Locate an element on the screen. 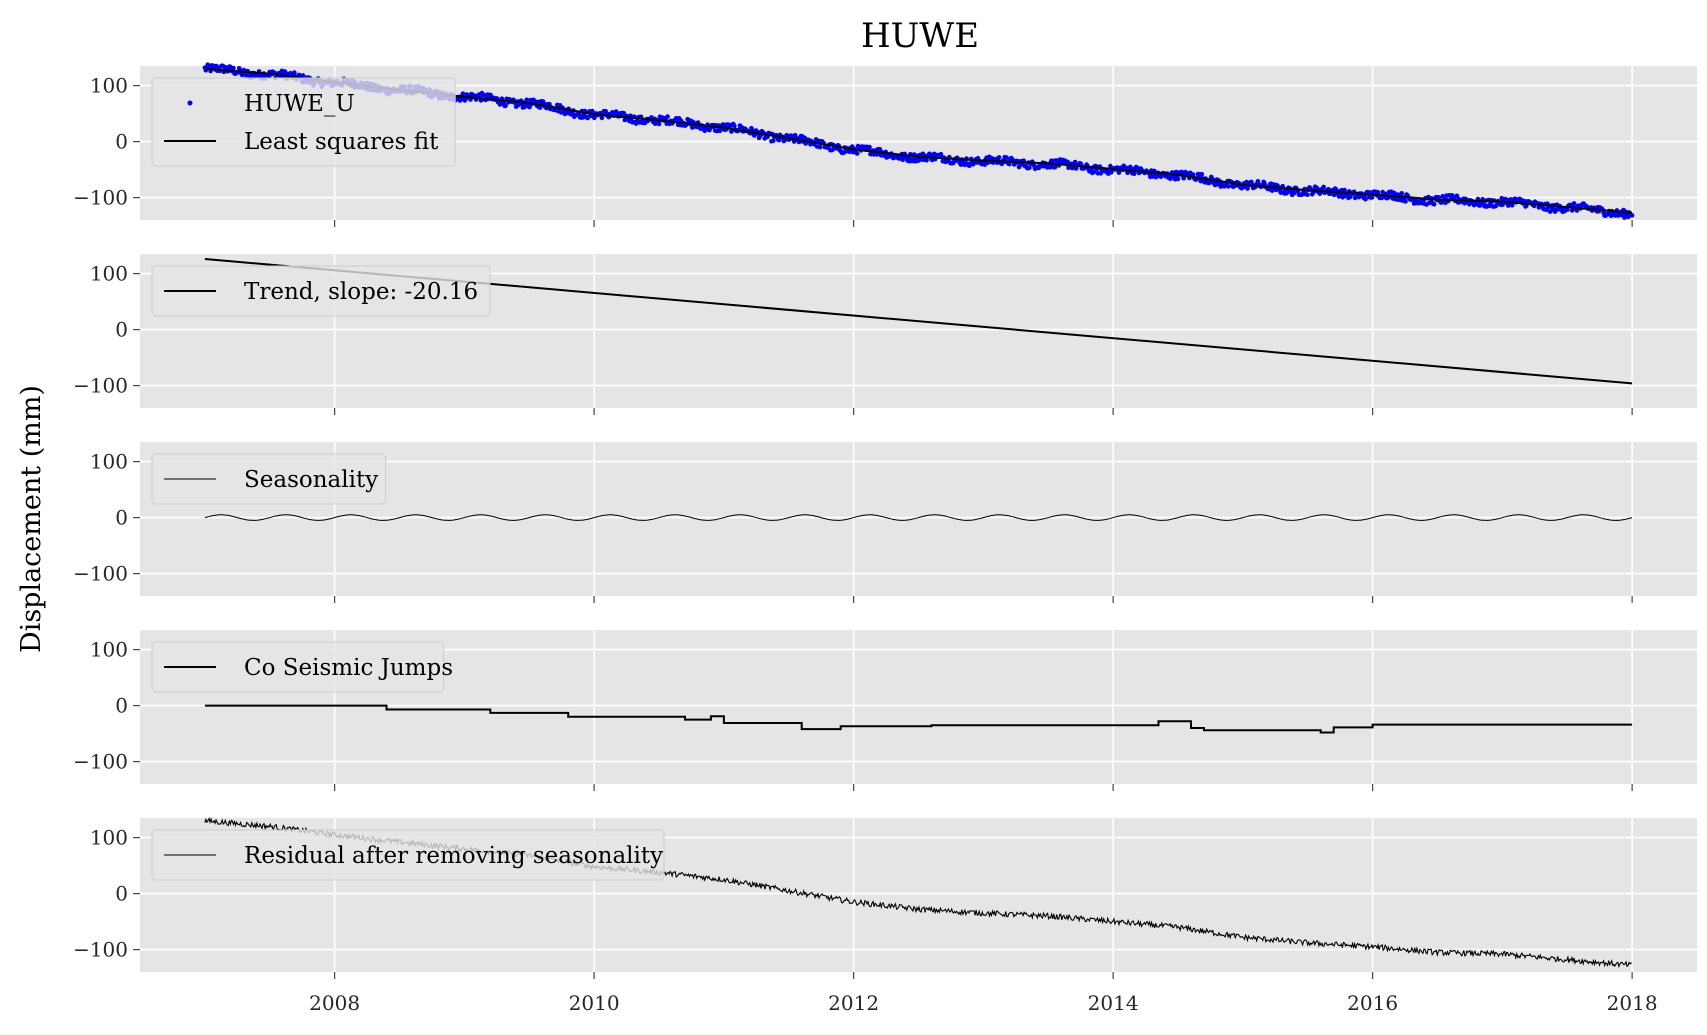 The image size is (1707, 1035). chart-title: HUWE is located at coordinates (920, 36).